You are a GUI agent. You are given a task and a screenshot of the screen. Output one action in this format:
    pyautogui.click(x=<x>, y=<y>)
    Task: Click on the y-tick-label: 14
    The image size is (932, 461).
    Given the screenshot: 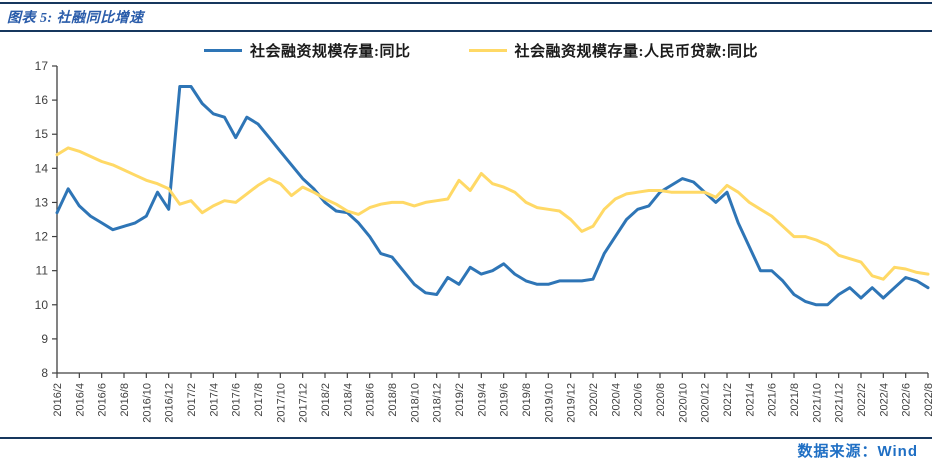 What is the action you would take?
    pyautogui.click(x=42, y=168)
    